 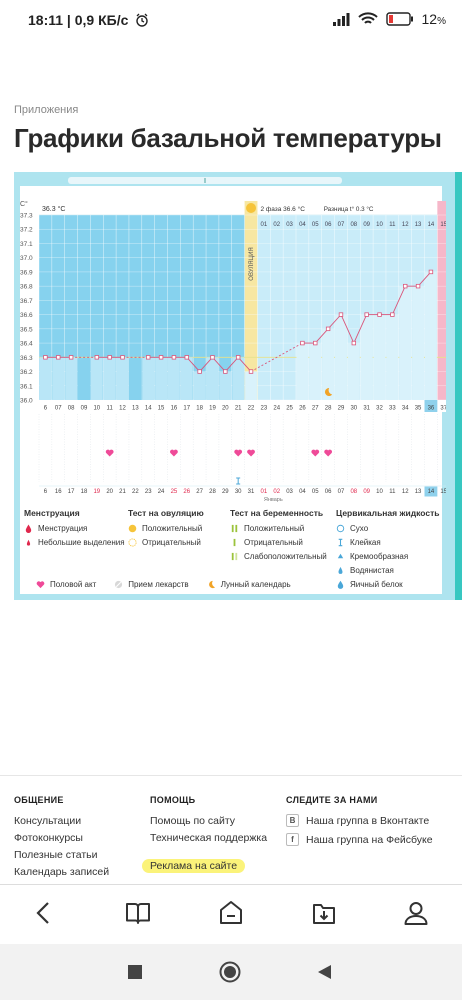 What do you see at coordinates (26, 401) in the screenshot?
I see `y-tick-label: 36.0` at bounding box center [26, 401].